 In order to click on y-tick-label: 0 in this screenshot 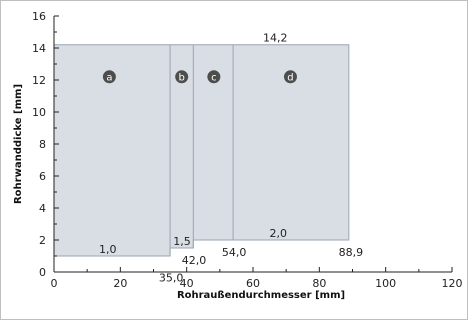, I will do `click(42, 272)`.